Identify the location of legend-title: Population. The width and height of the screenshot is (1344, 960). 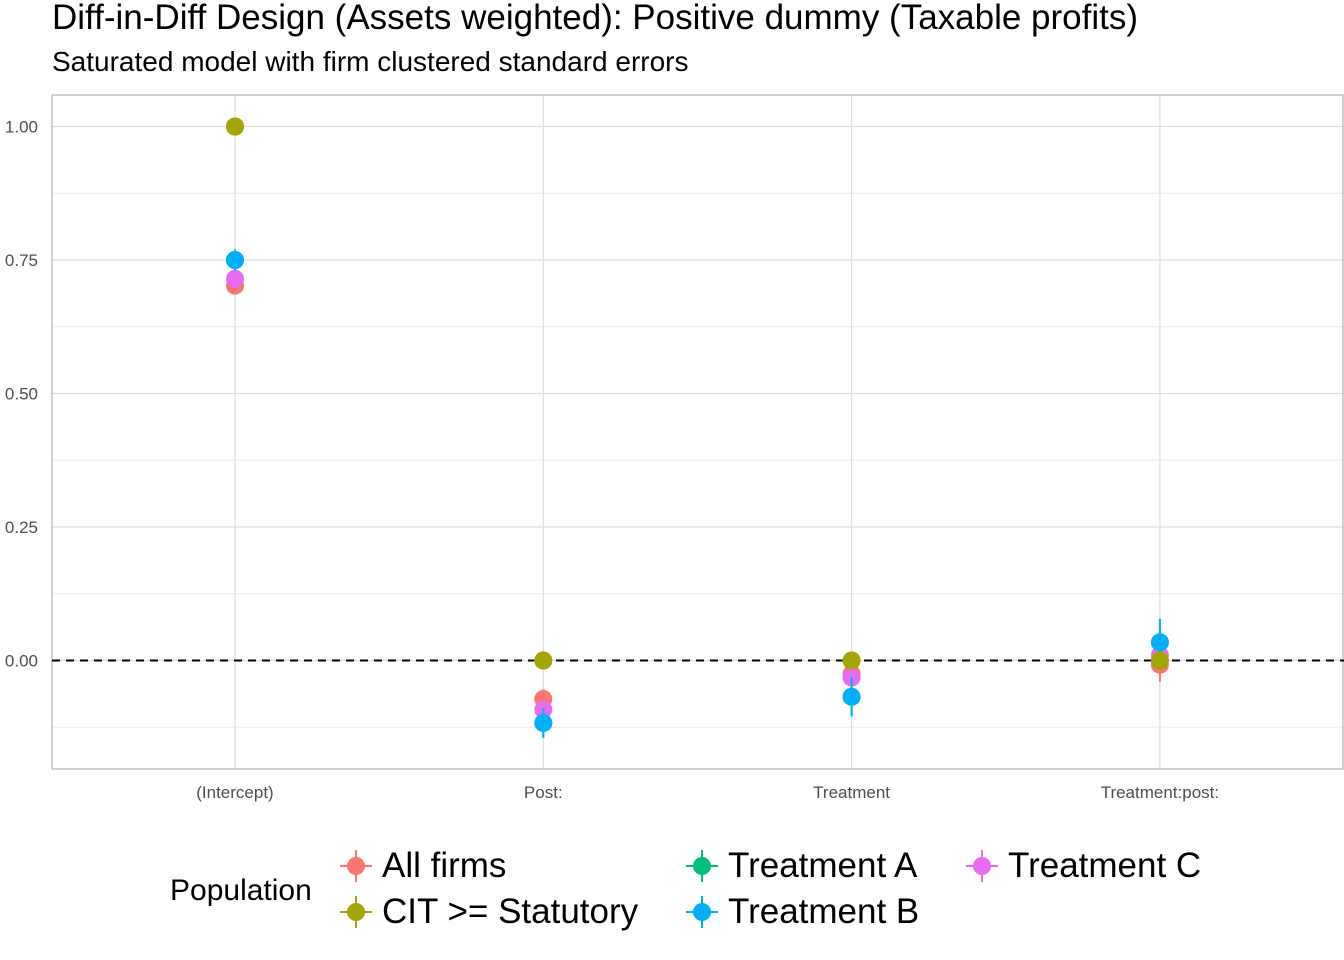
(241, 890).